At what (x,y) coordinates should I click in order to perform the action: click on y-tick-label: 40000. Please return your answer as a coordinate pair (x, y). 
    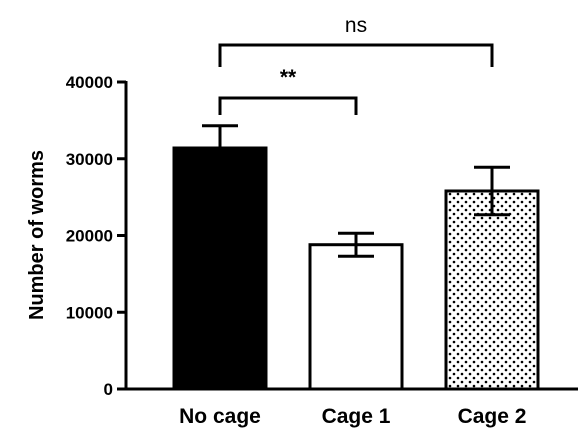
    Looking at the image, I should click on (89, 82).